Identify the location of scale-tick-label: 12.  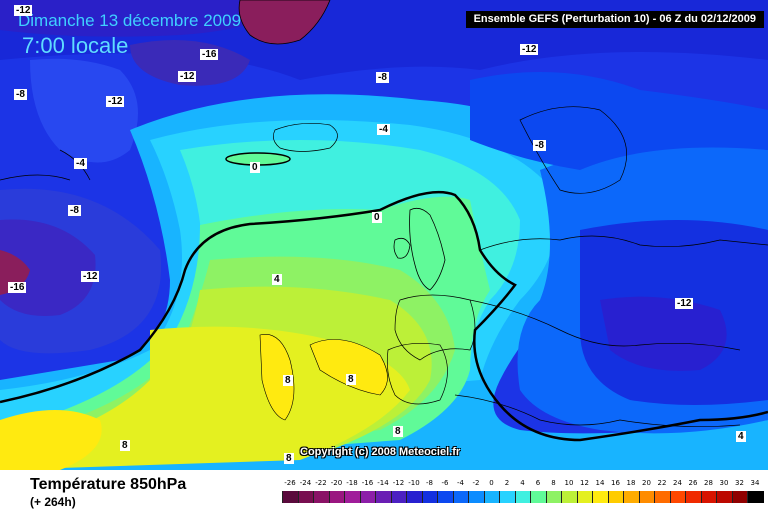
(584, 483).